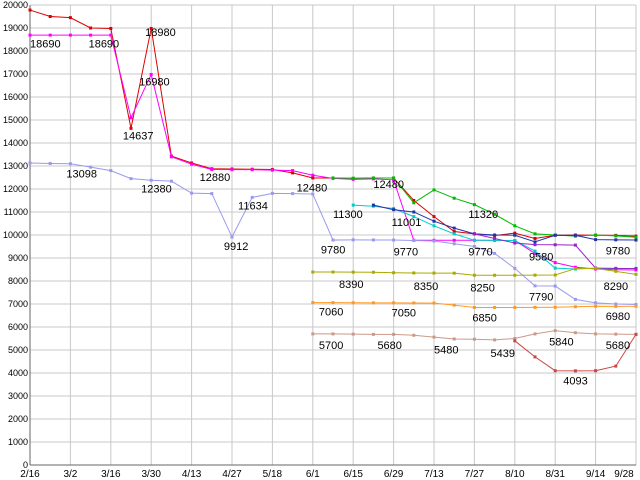  Describe the element at coordinates (541, 298) in the screenshot. I see `data-label: 7790` at that location.